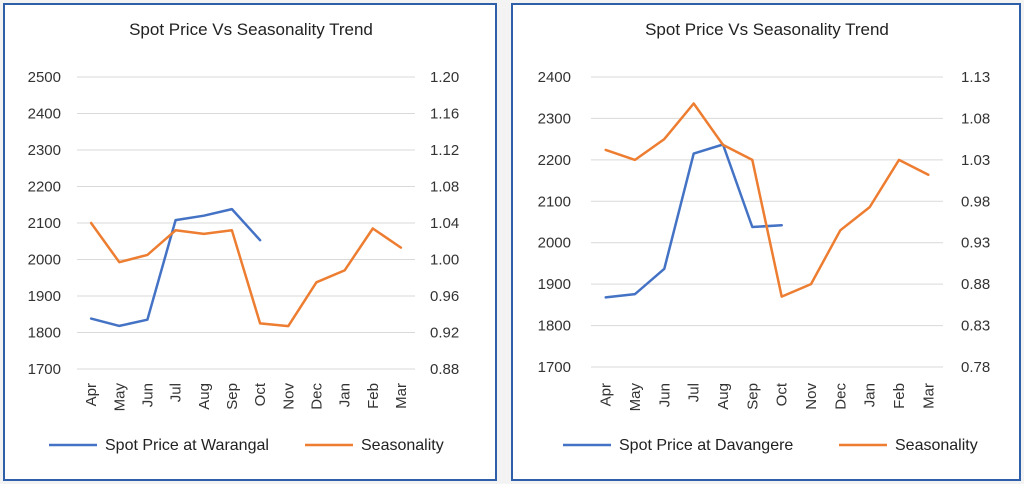 The image size is (1024, 484). What do you see at coordinates (44, 77) in the screenshot?
I see `left-axis-tick-label: 2500` at bounding box center [44, 77].